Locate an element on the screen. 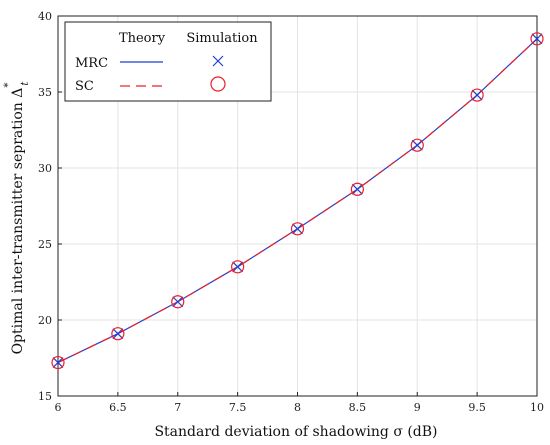  x-tick-label-1: 6.5 is located at coordinates (118, 407).